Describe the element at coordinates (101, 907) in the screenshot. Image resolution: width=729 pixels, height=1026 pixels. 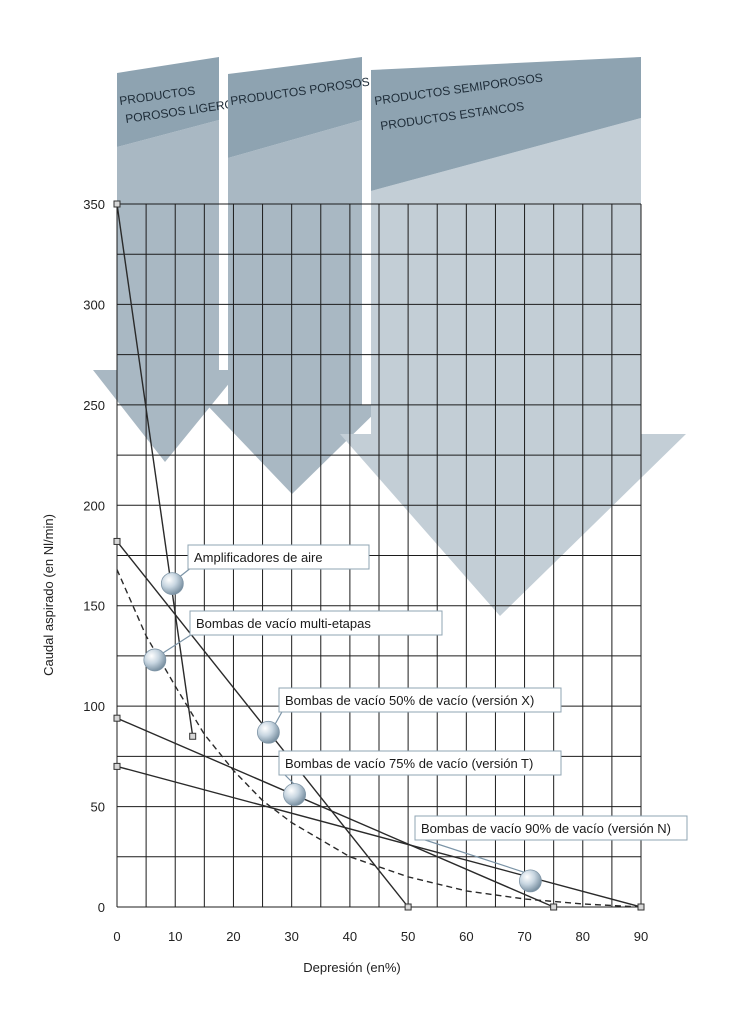
I see `y-tick-label: 0` at that location.